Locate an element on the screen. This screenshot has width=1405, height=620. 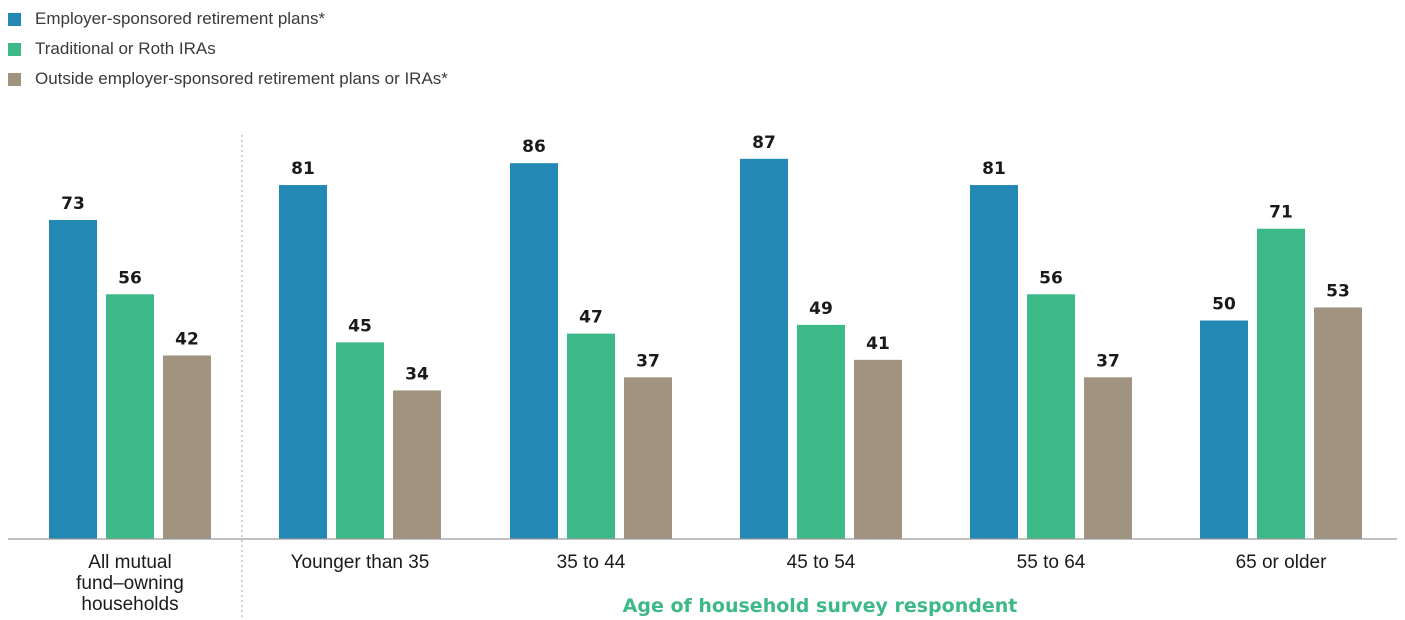
category-label-younger-than-35: Younger than 35 is located at coordinates (360, 562).